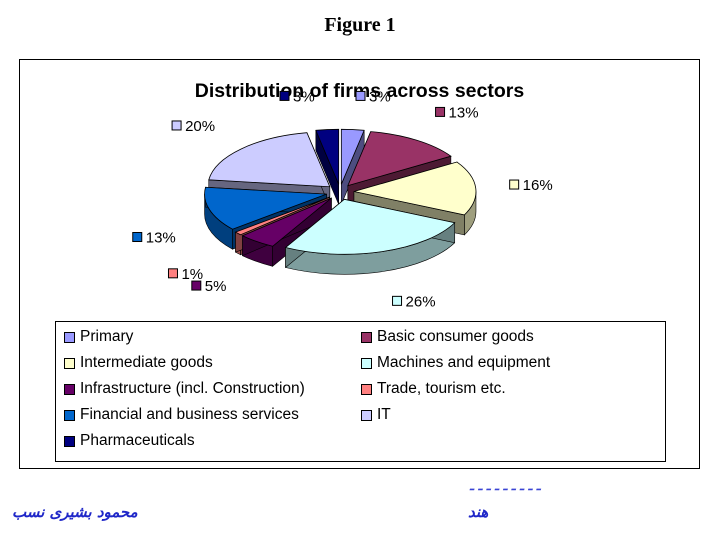  Describe the element at coordinates (137, 440) in the screenshot. I see `legend-label: Pharmaceuticals` at that location.